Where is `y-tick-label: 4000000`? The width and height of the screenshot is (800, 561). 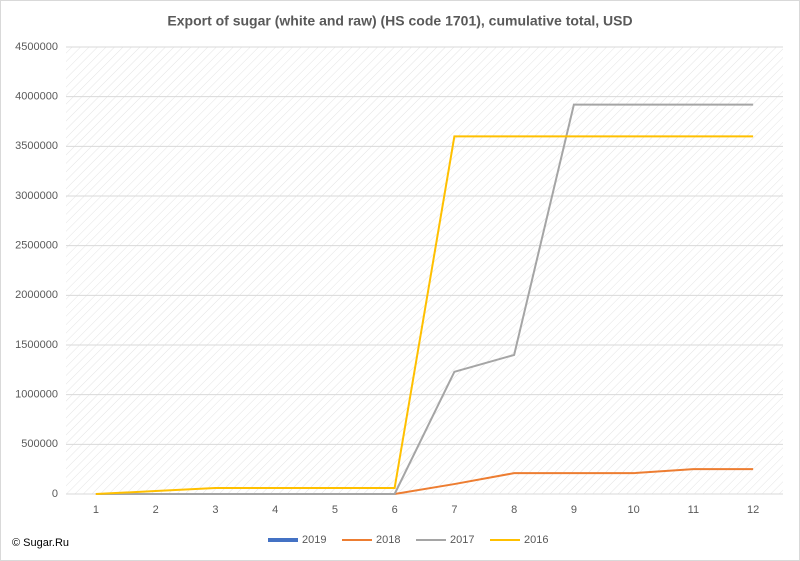 y-tick-label: 4000000 is located at coordinates (36, 97).